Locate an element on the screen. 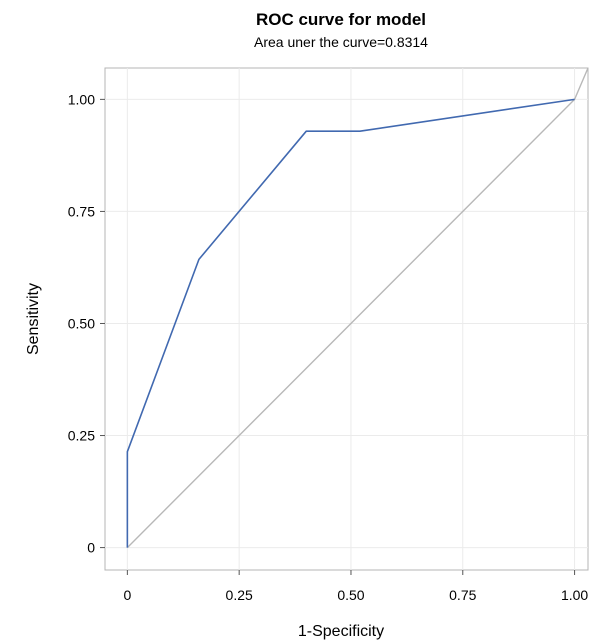 This screenshot has width=597, height=643. y-tick-label: 1.00 is located at coordinates (81, 99).